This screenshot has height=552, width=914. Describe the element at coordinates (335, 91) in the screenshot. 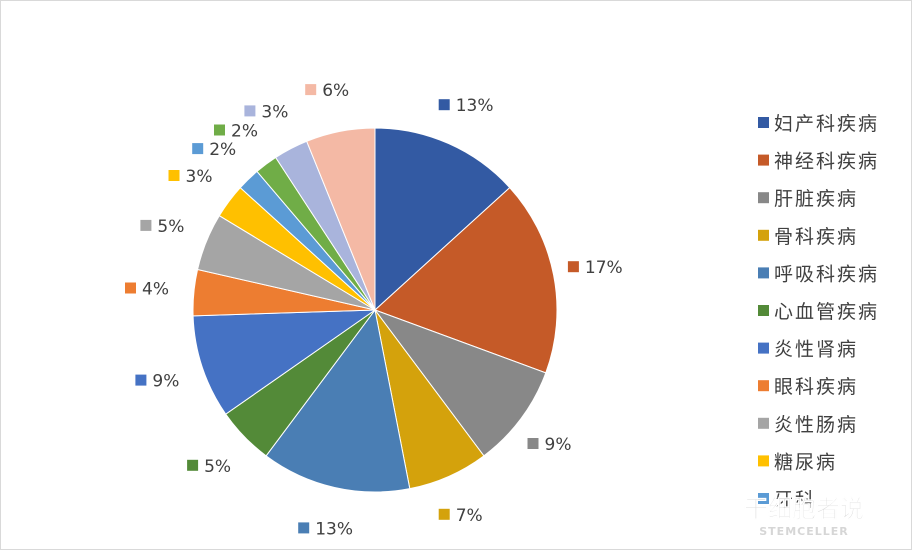

I see `data-label: 6%` at that location.